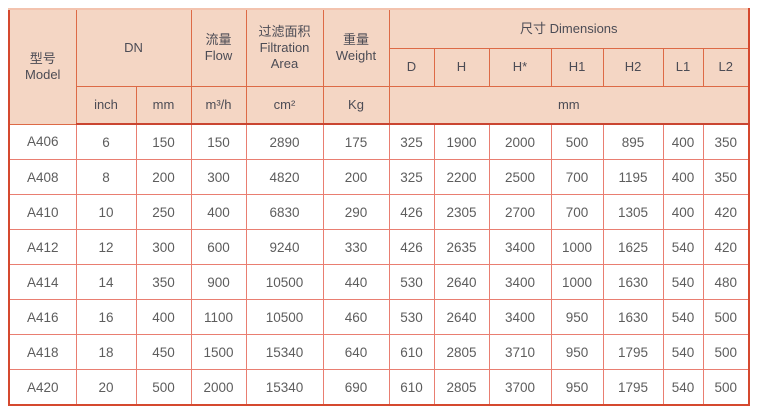 The height and width of the screenshot is (410, 763). Describe the element at coordinates (520, 177) in the screenshot. I see `value-cell: 2500` at that location.